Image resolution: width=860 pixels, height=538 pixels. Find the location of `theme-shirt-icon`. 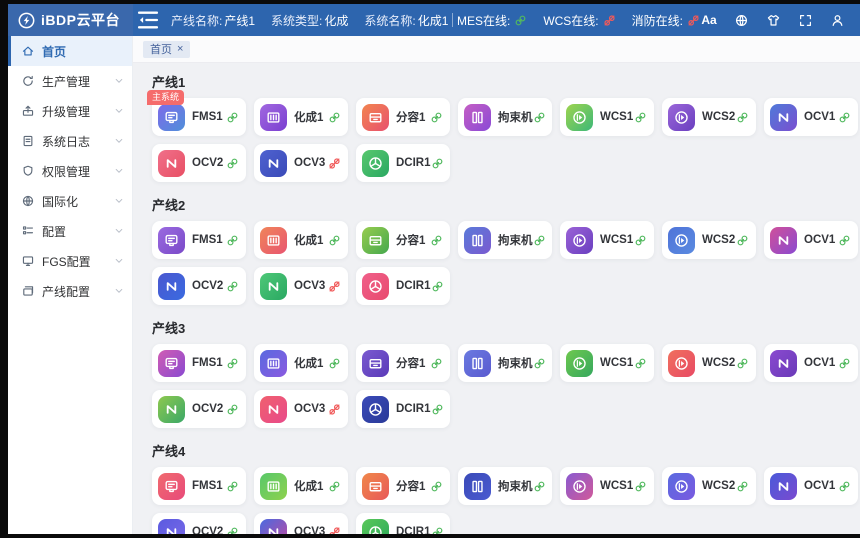

theme-shirt-icon is located at coordinates (773, 20).